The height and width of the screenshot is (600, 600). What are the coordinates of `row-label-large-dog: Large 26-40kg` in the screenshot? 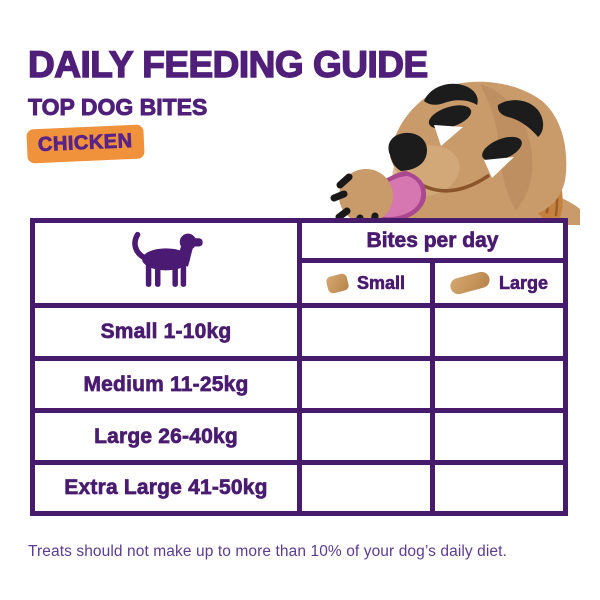 It's located at (166, 436).